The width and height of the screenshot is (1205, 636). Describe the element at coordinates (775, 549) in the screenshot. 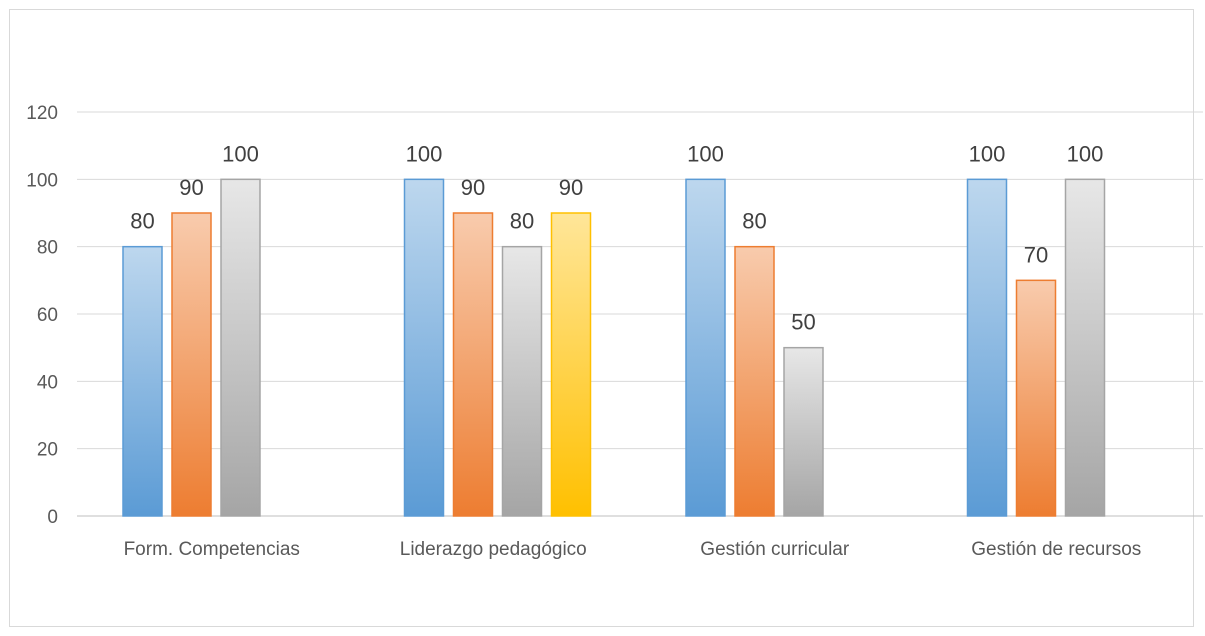

I see `x-category-label: Gestión curricular` at that location.